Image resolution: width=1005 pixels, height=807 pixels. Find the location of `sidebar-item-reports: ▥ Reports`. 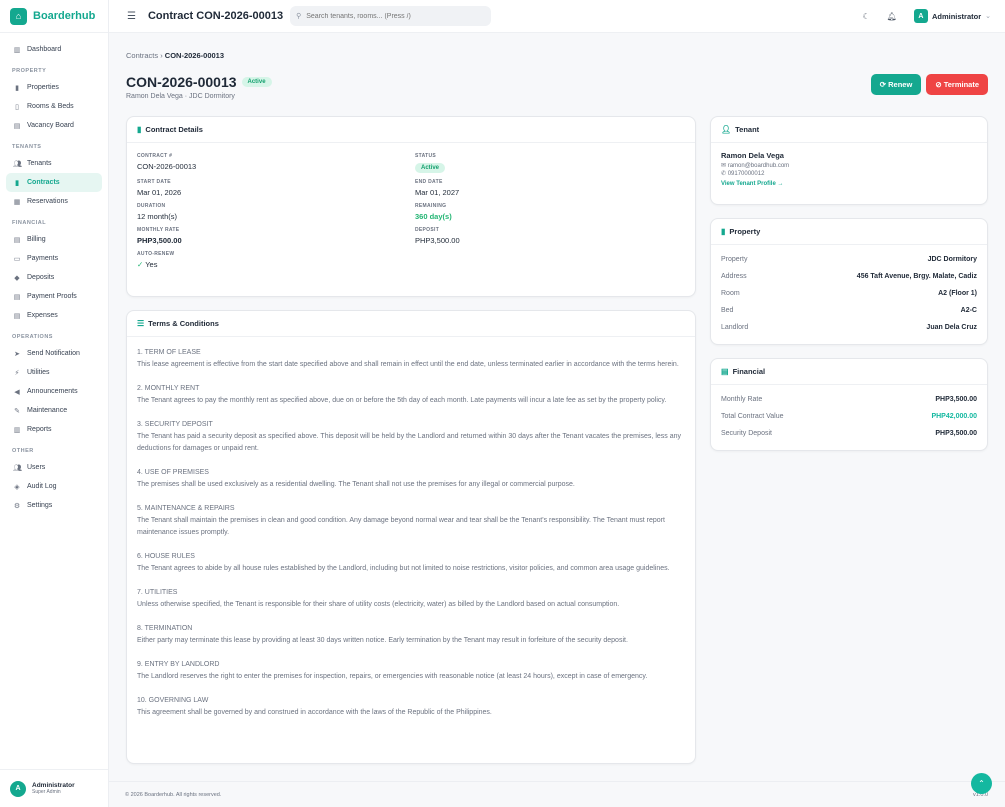

sidebar-item-reports: ▥ Reports is located at coordinates (54, 429).